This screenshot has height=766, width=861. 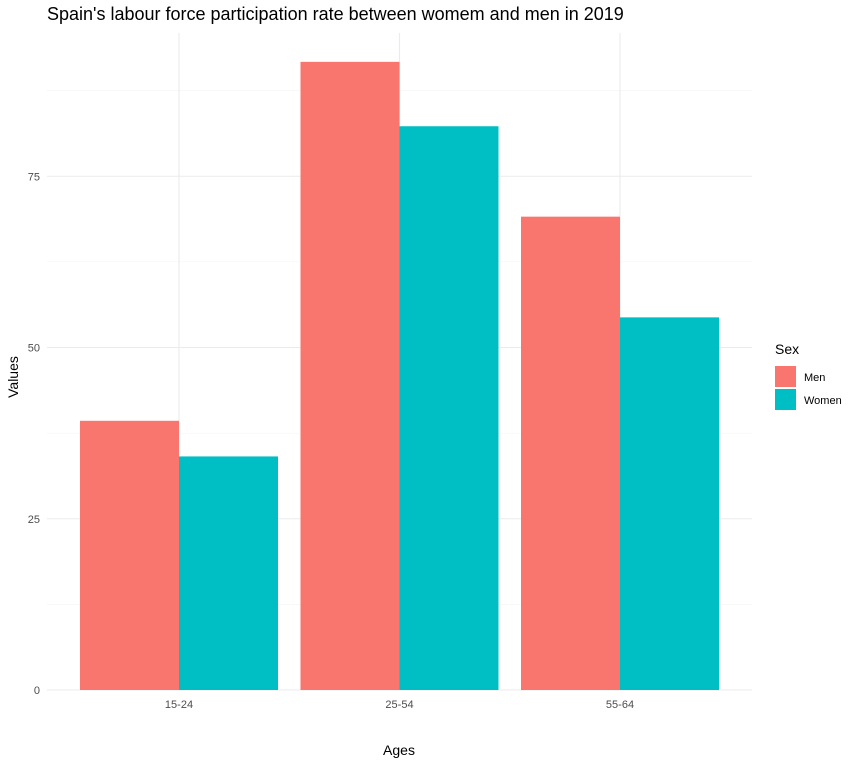 What do you see at coordinates (34, 520) in the screenshot?
I see `y-tick-label: 25` at bounding box center [34, 520].